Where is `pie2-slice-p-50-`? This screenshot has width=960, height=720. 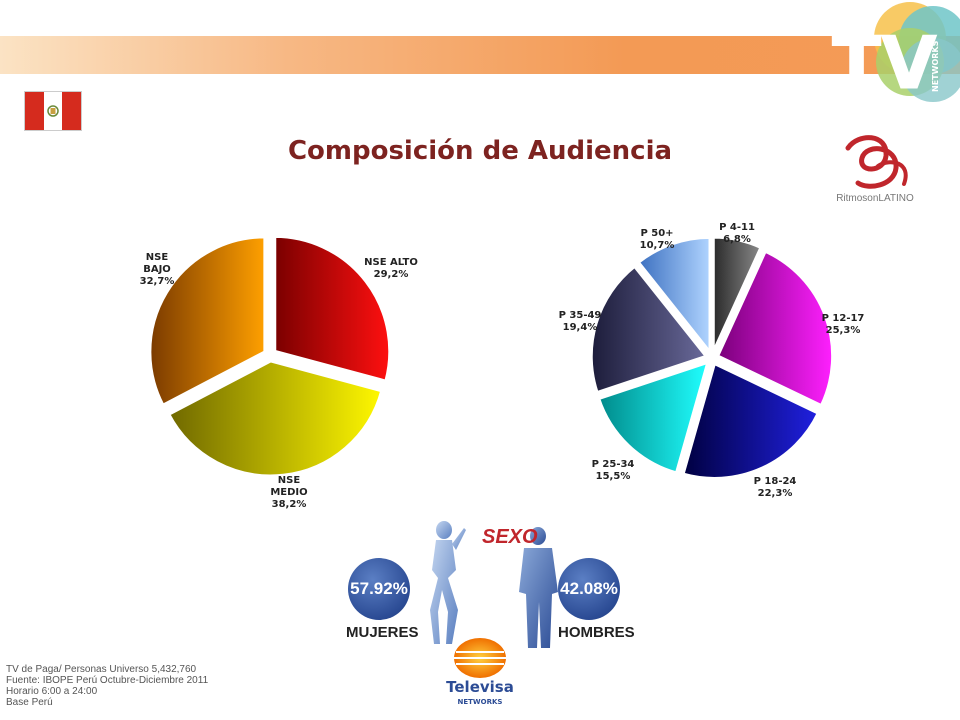
pie2-slice-p-50- is located at coordinates (674, 296).